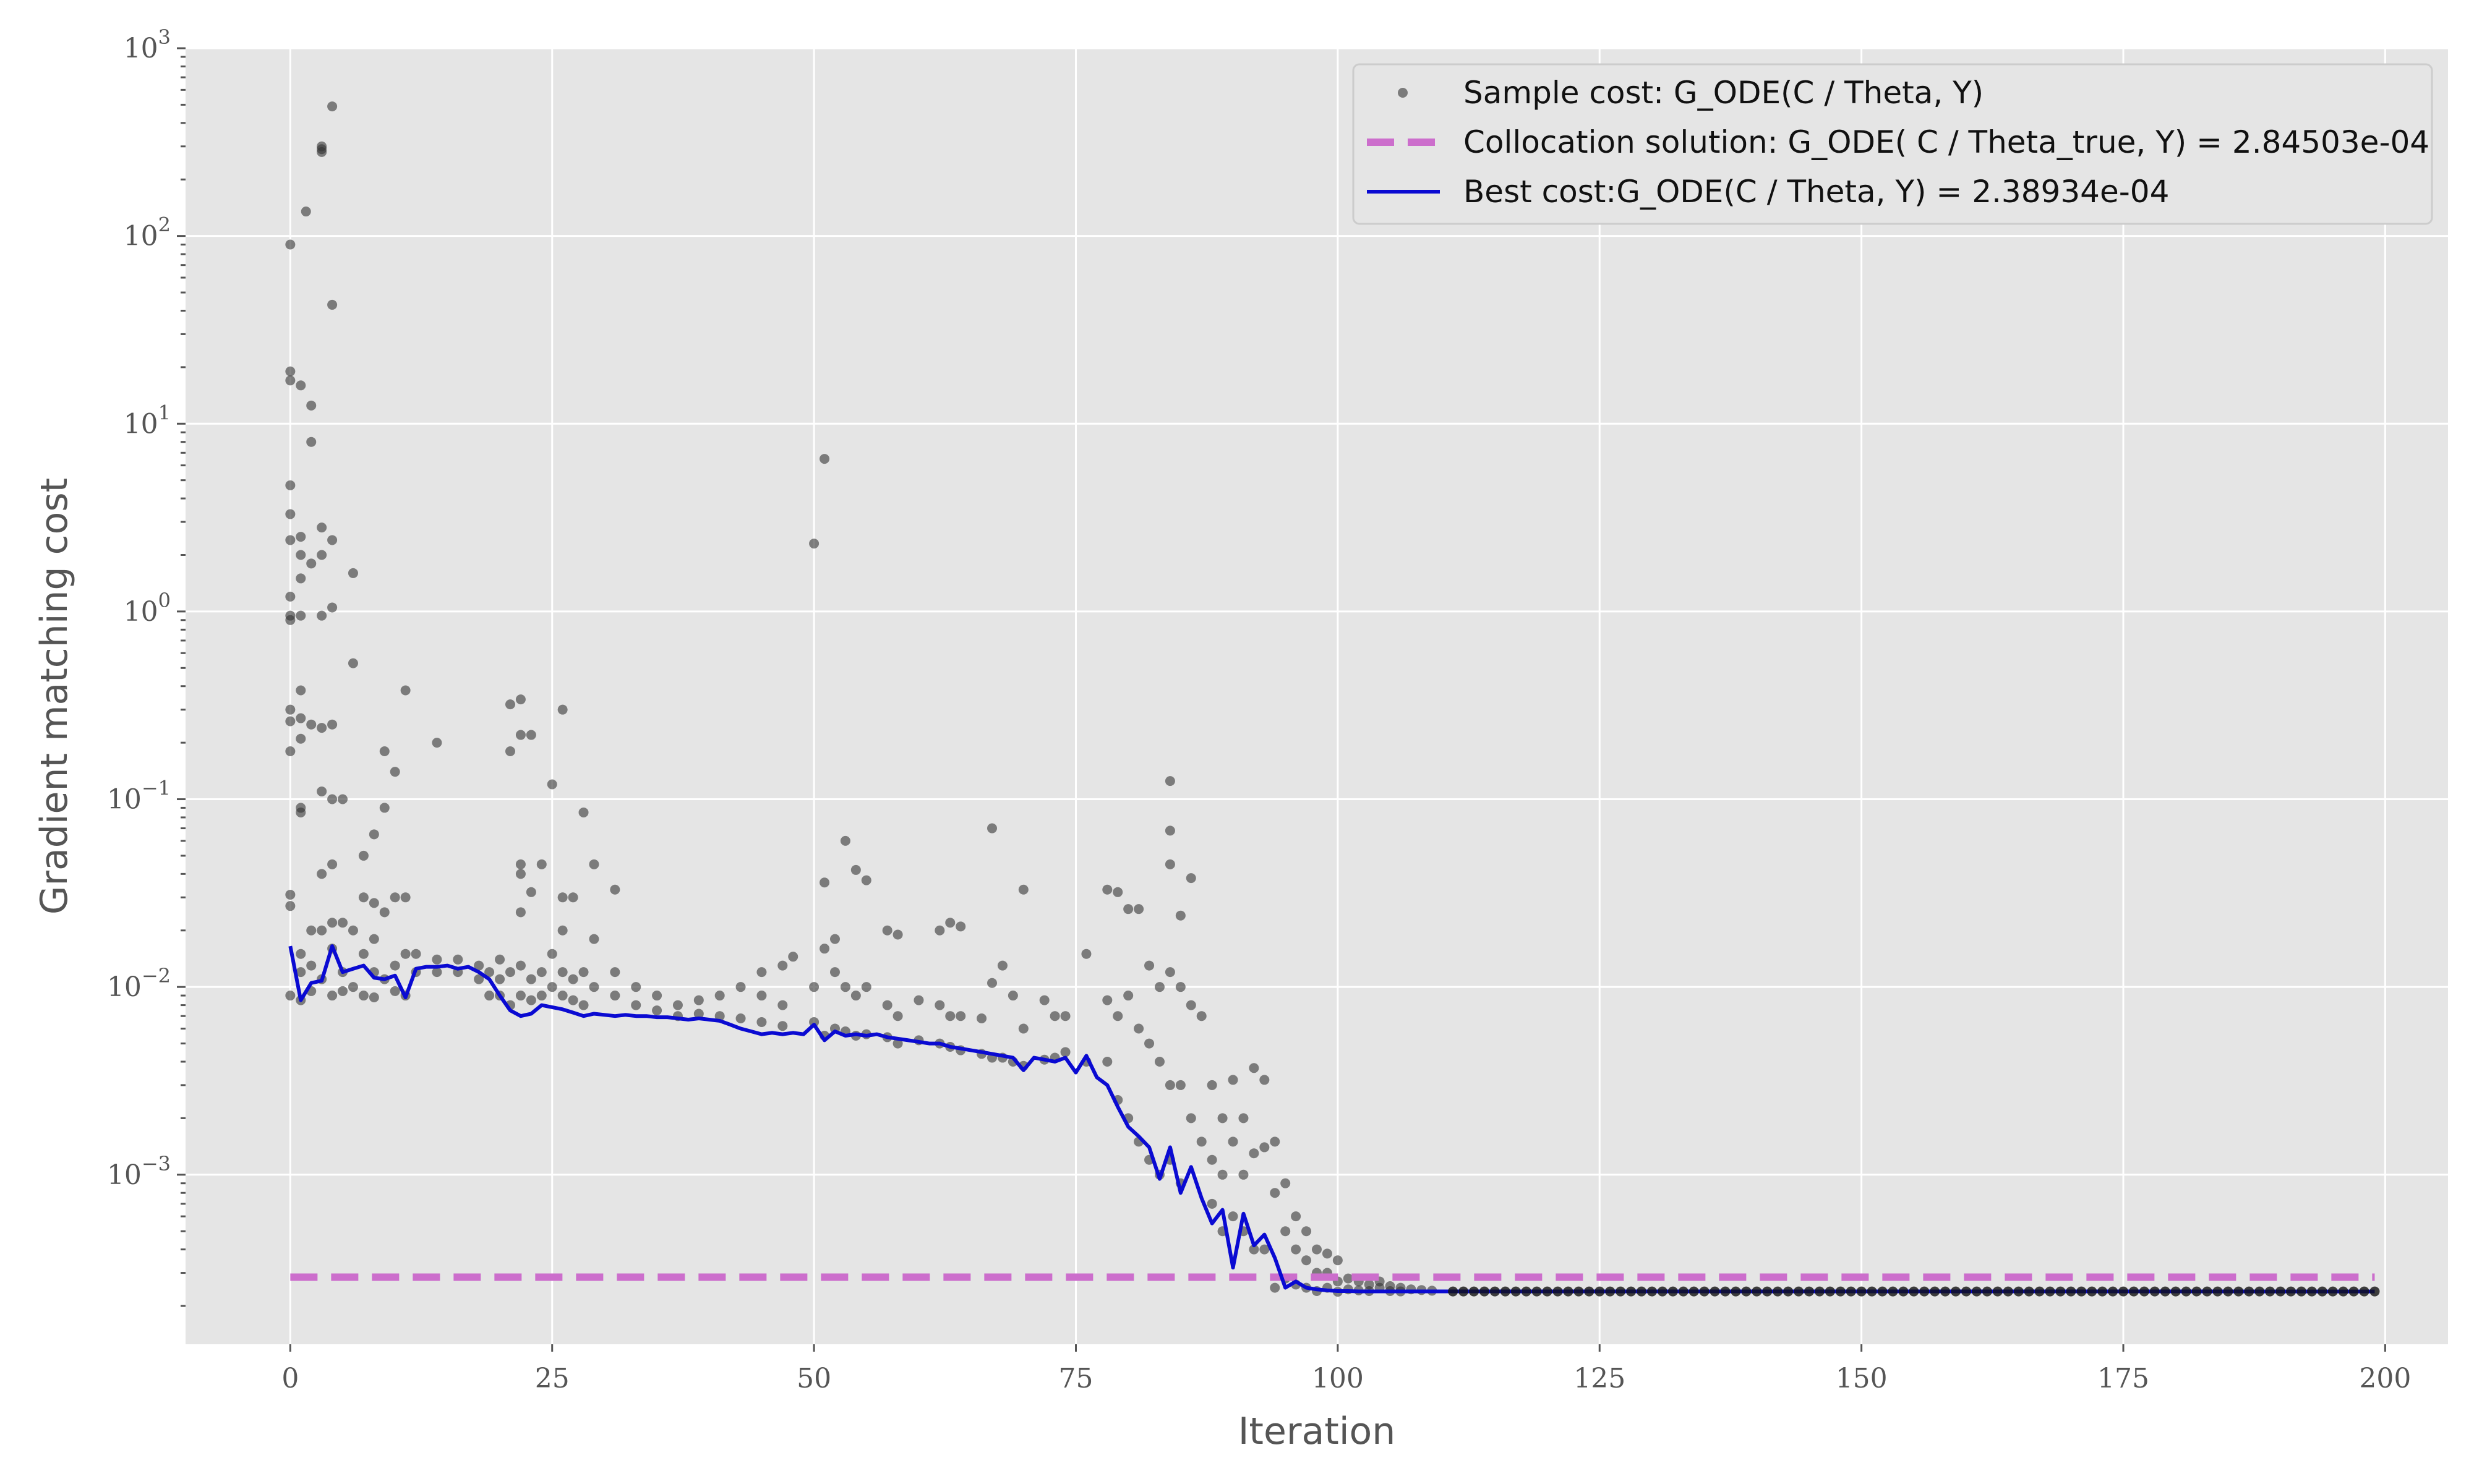  I want to click on legend-scatter-marker, so click(1403, 93).